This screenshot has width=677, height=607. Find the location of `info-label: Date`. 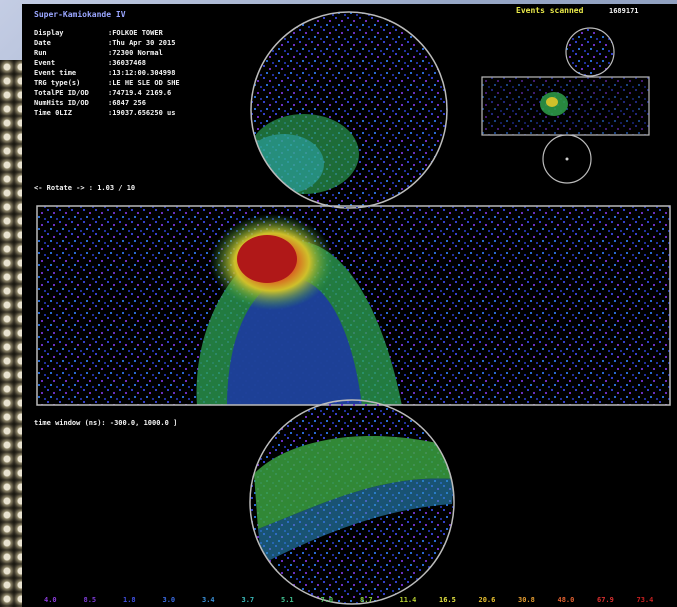

info-label: Date is located at coordinates (42, 43).